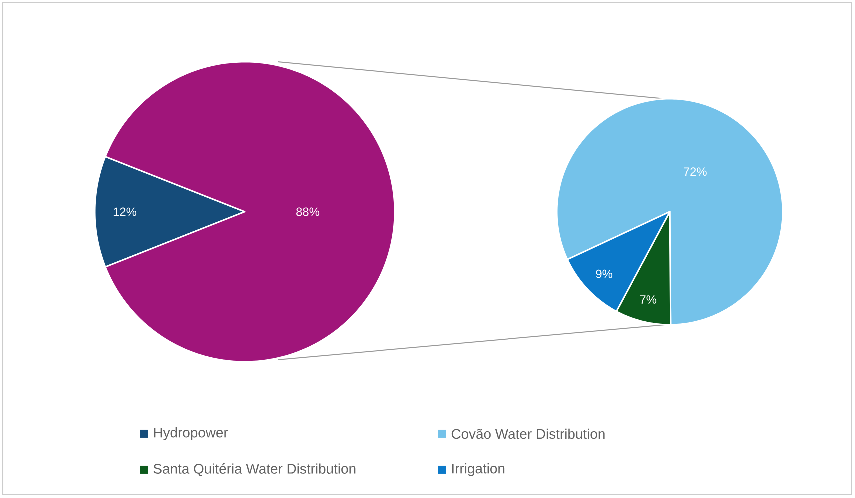 This screenshot has height=498, width=855. Describe the element at coordinates (478, 469) in the screenshot. I see `legend-label: Irrigation` at that location.